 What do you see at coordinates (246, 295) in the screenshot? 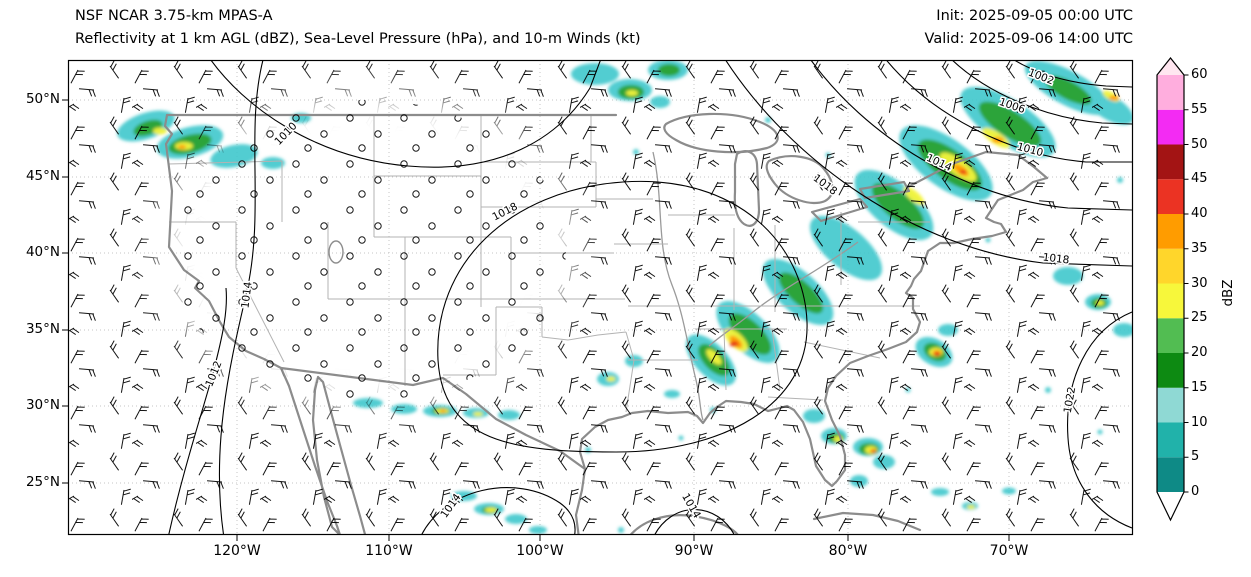
I see `isobar-label: 1014` at bounding box center [246, 295].